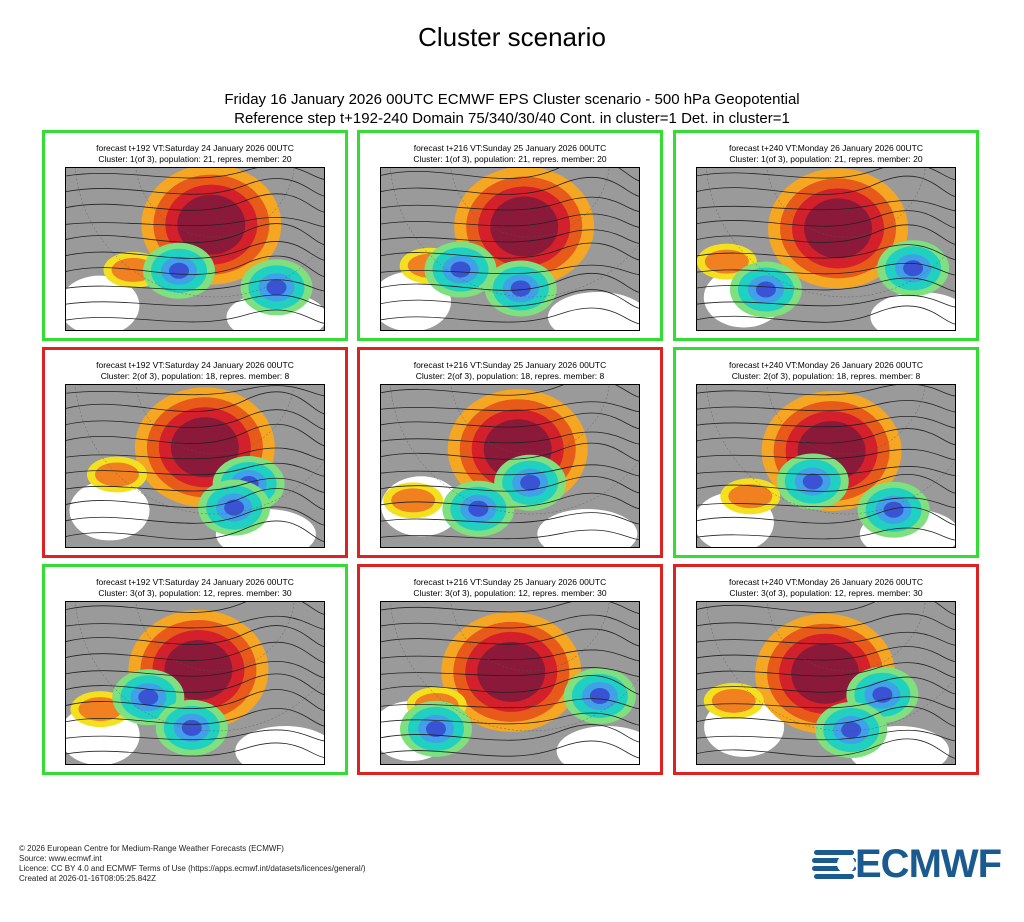  Describe the element at coordinates (60, 858) in the screenshot. I see `footer-source: Source: www.ecmwf.int` at that location.